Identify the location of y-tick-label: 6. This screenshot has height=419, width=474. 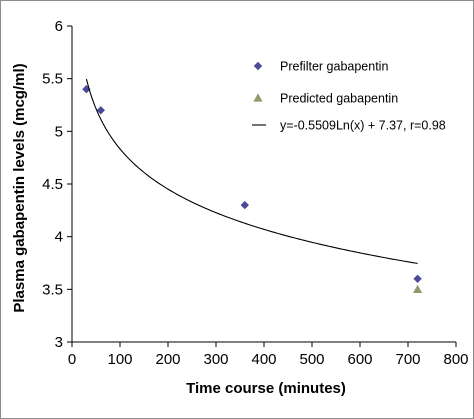
(59, 26).